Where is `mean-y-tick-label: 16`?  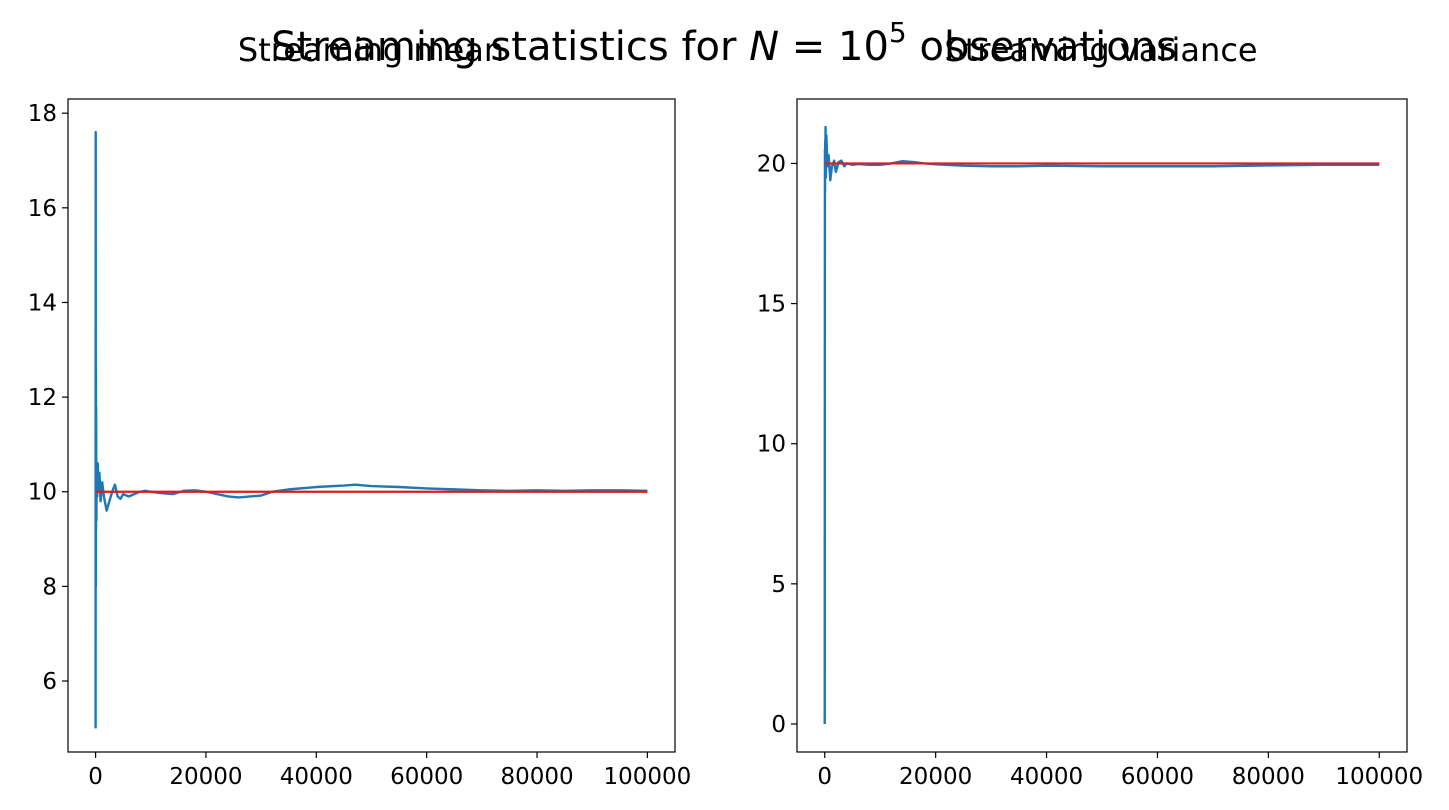
mean-y-tick-label: 16 is located at coordinates (42, 209).